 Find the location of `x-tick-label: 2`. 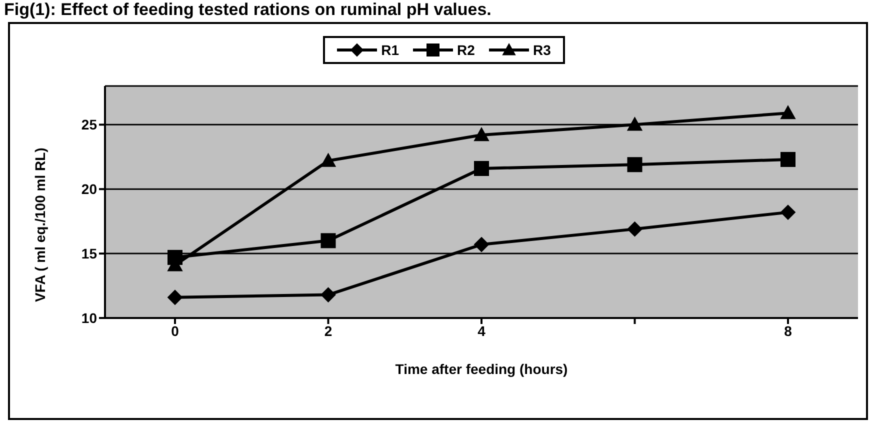

x-tick-label: 2 is located at coordinates (328, 330).